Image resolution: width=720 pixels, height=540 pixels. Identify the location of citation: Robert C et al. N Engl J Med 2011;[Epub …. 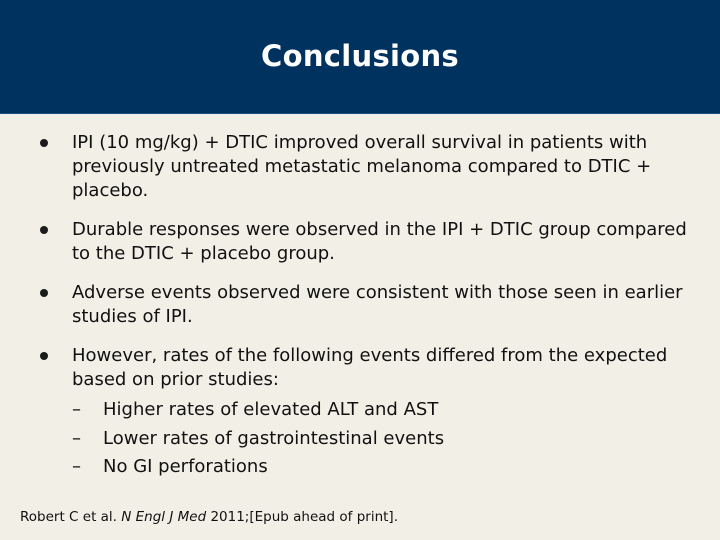
(209, 517).